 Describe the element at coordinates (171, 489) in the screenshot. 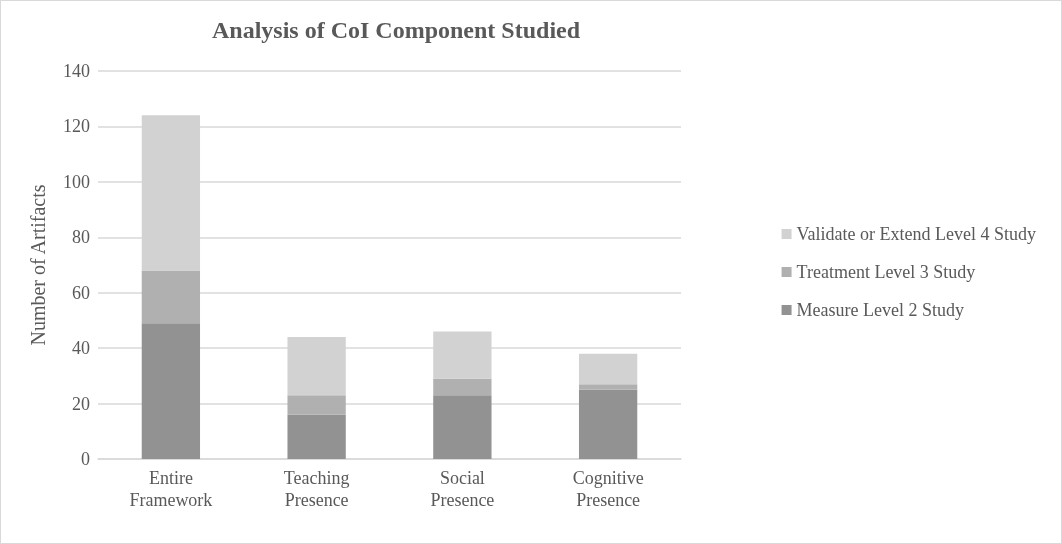

I see `x-tick-label: Entire Framework` at that location.